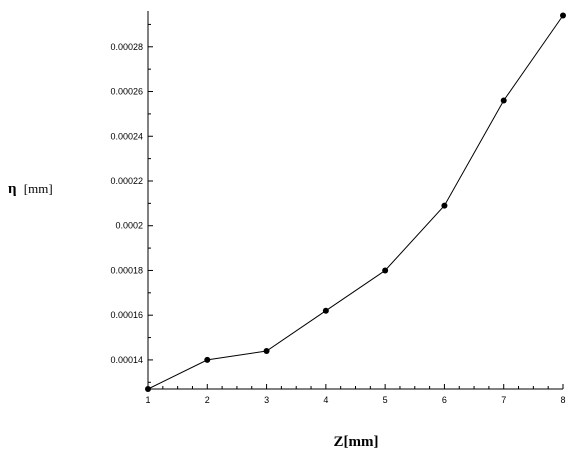  What do you see at coordinates (207, 400) in the screenshot?
I see `x-tick-label: 2` at bounding box center [207, 400].